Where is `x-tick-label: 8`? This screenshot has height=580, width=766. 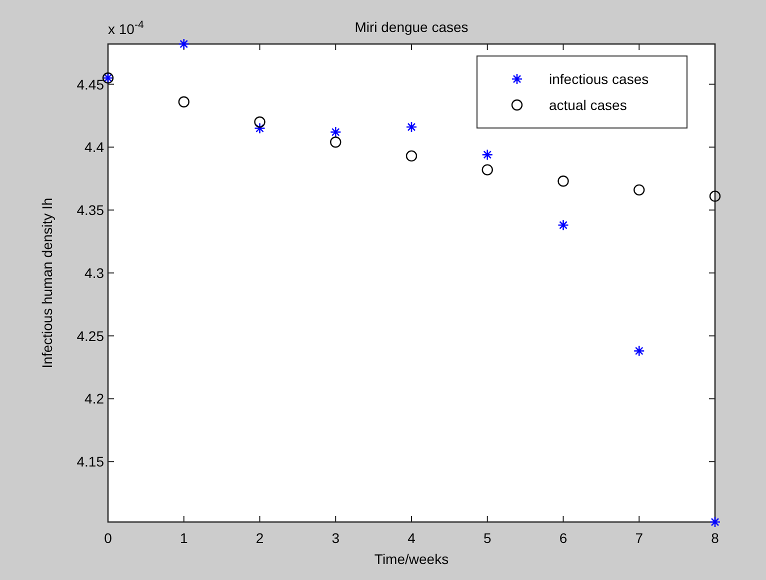
x-tick-label: 8 is located at coordinates (715, 538).